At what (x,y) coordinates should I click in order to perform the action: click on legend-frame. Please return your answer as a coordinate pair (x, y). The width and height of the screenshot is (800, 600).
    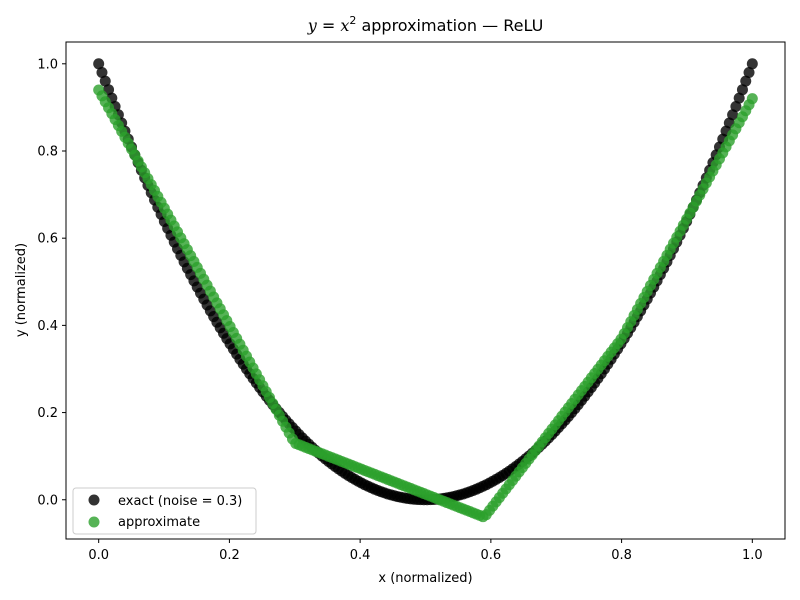
    Looking at the image, I should click on (164, 511).